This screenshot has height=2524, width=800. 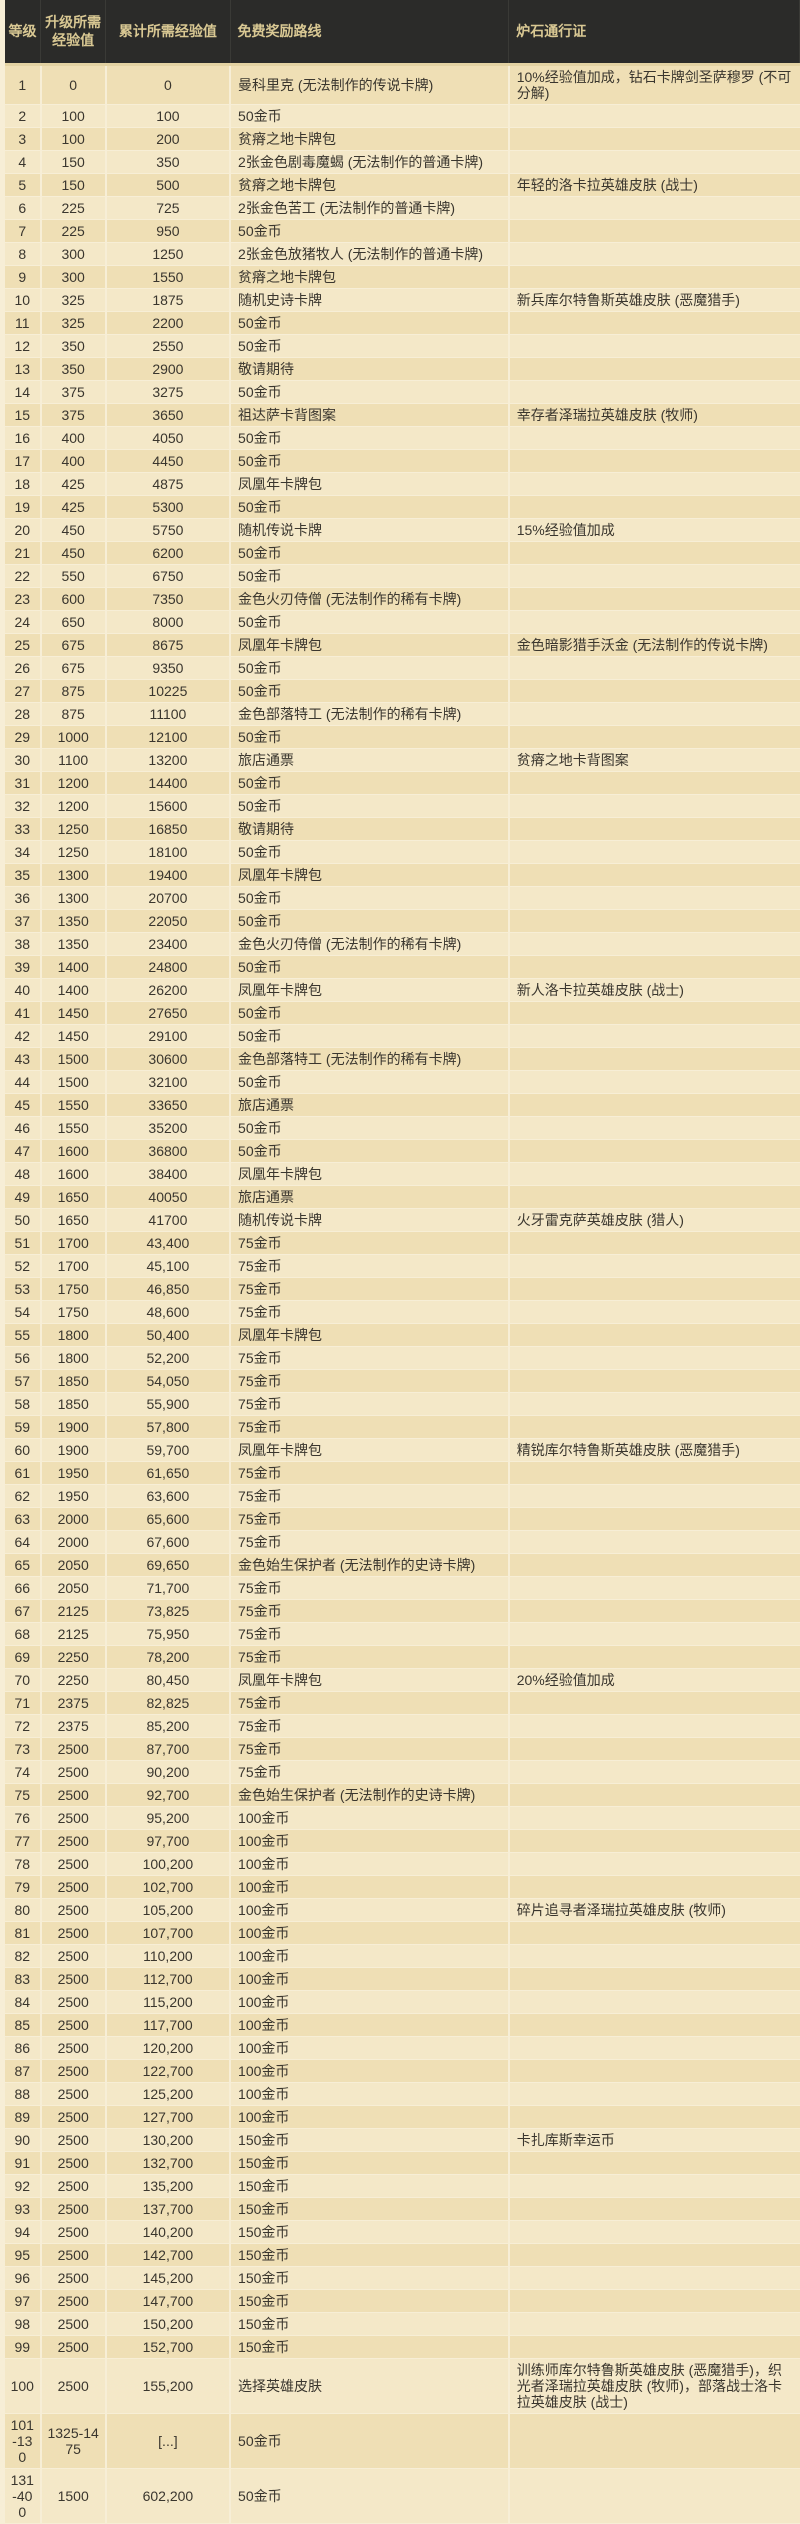 What do you see at coordinates (22, 116) in the screenshot?
I see `level-cell: 2` at bounding box center [22, 116].